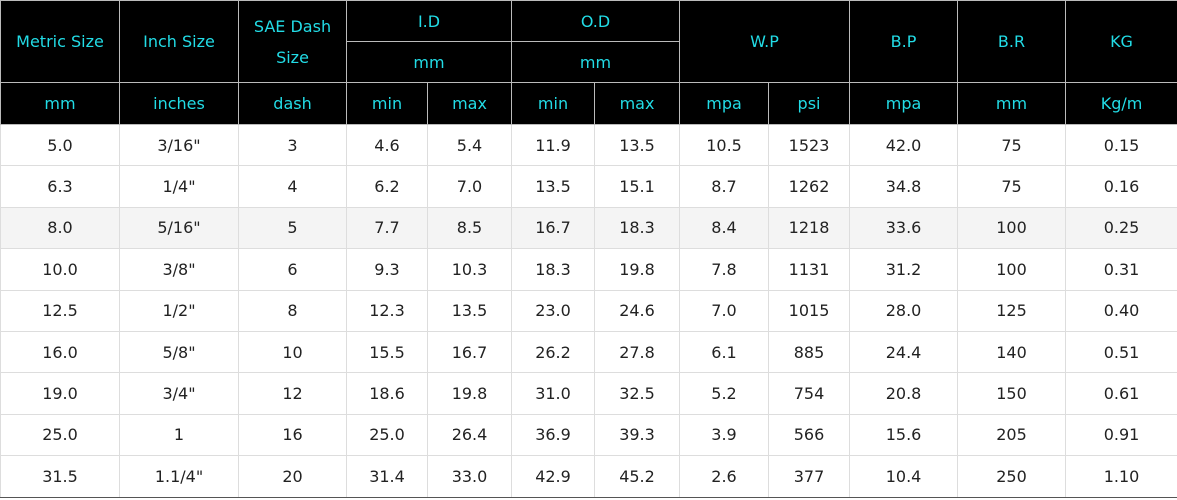 The image size is (1177, 500). I want to click on table-cell: 8.4, so click(724, 228).